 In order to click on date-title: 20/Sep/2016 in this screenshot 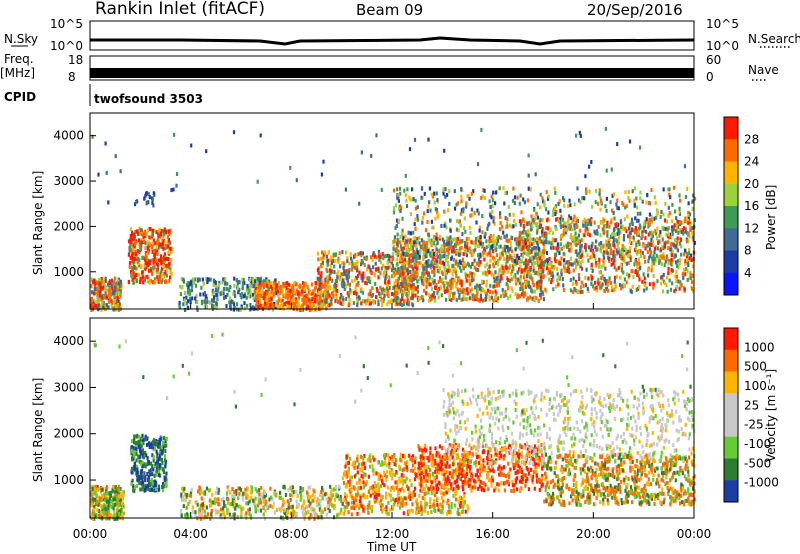, I will do `click(635, 10)`.